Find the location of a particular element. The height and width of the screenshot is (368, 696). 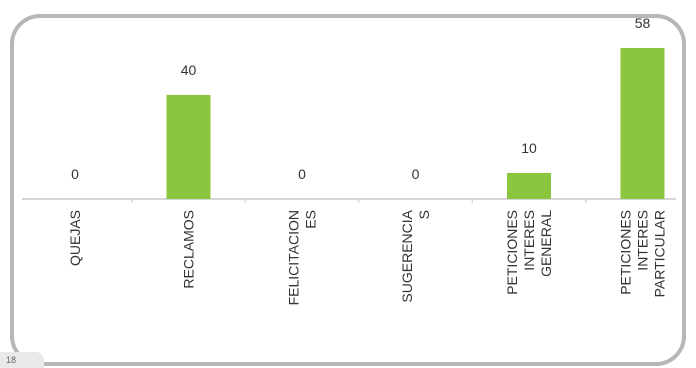

corner-label: 18 is located at coordinates (11, 360).